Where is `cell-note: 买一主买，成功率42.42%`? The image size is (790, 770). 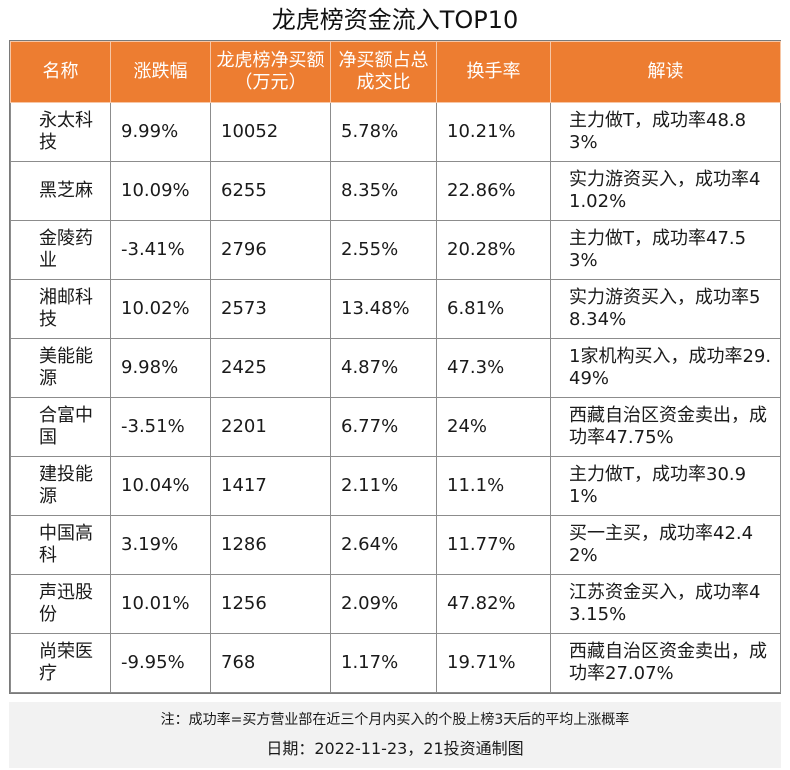 cell-note: 买一主买，成功率42.42% is located at coordinates (665, 545).